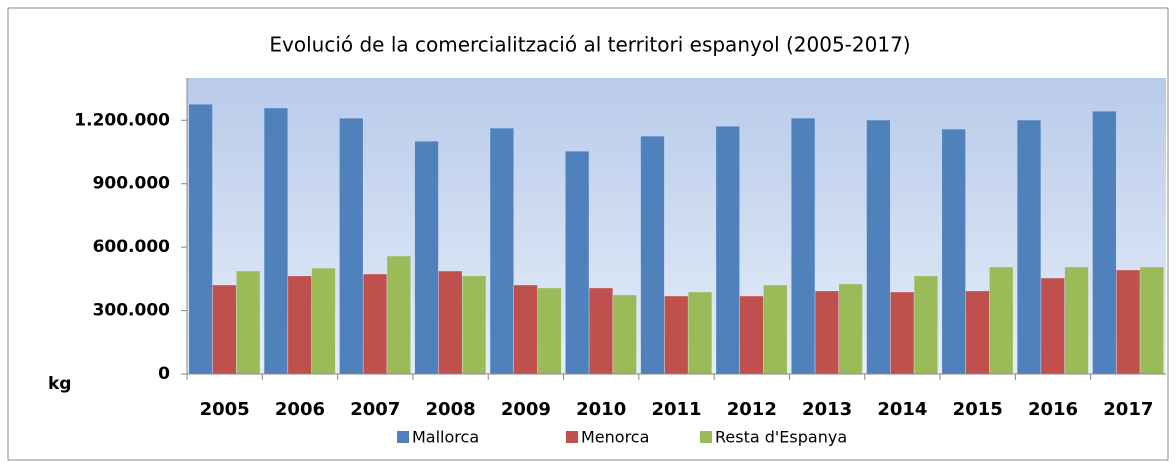 The width and height of the screenshot is (1176, 468). What do you see at coordinates (615, 437) in the screenshot?
I see `legend-label: Menorca` at bounding box center [615, 437].